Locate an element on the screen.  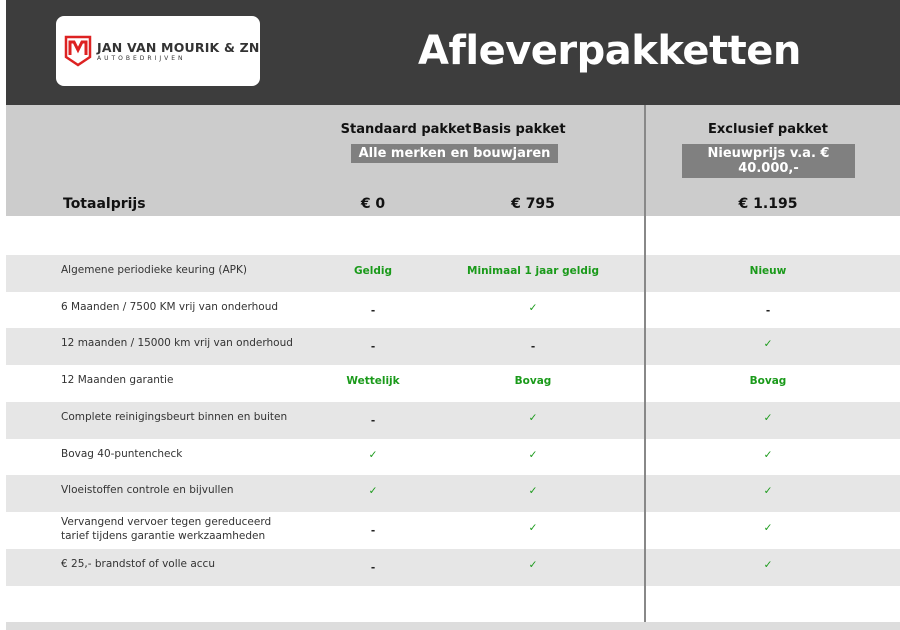
table-row: Bovag 40-puntencheck ✓ ✓ ✓ is located at coordinates (453, 457).